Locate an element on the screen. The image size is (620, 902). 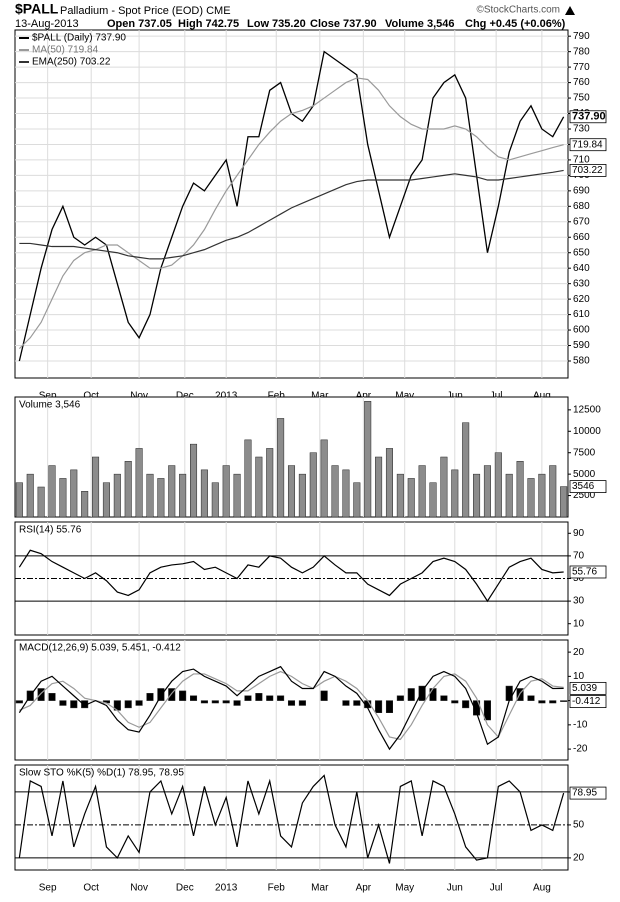
end-label: 719.84 is located at coordinates (587, 144).